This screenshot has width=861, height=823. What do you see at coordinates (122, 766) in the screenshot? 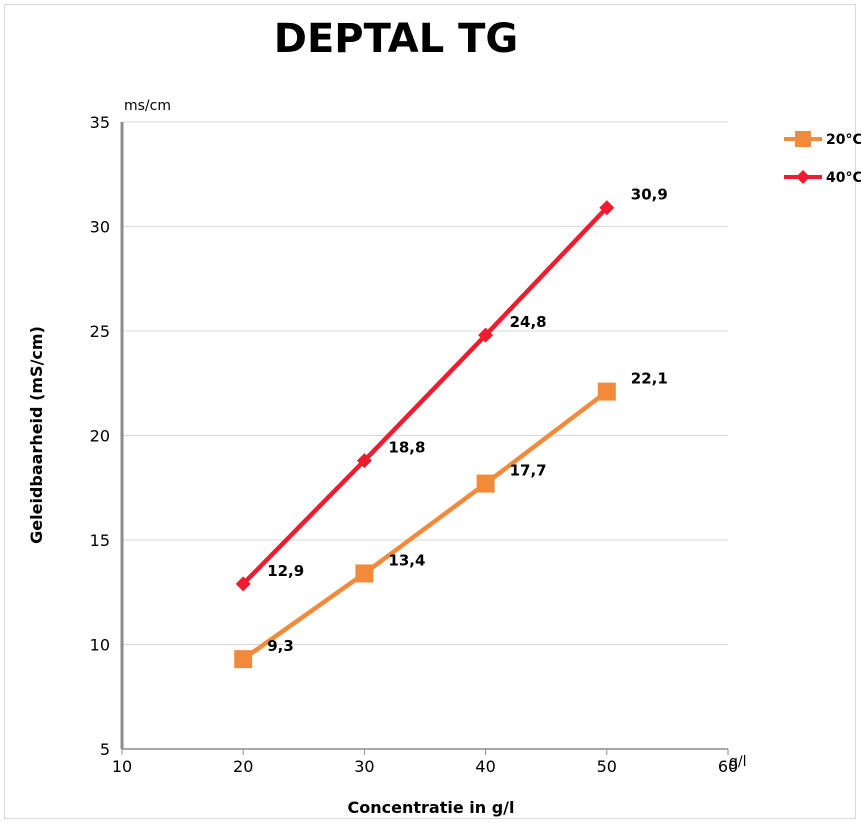
I see `x-tick-label-10: 10` at bounding box center [122, 766].